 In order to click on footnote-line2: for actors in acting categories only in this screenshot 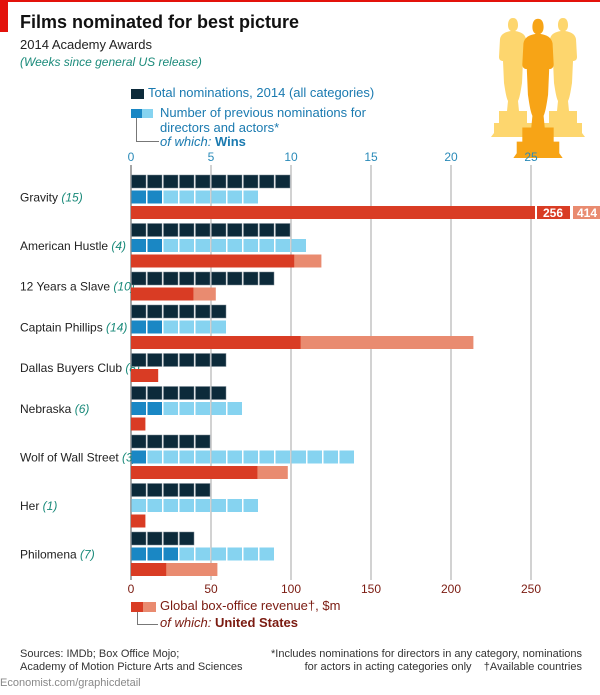, I will do `click(388, 667)`.